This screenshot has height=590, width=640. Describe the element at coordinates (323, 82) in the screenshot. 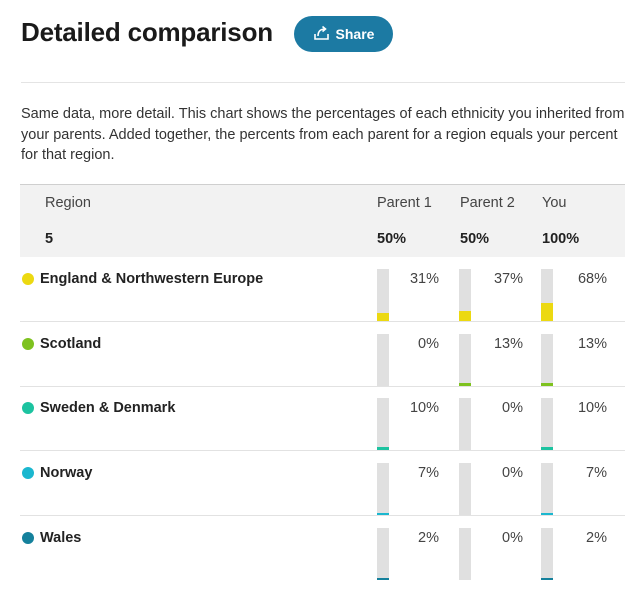

I see `divider` at that location.